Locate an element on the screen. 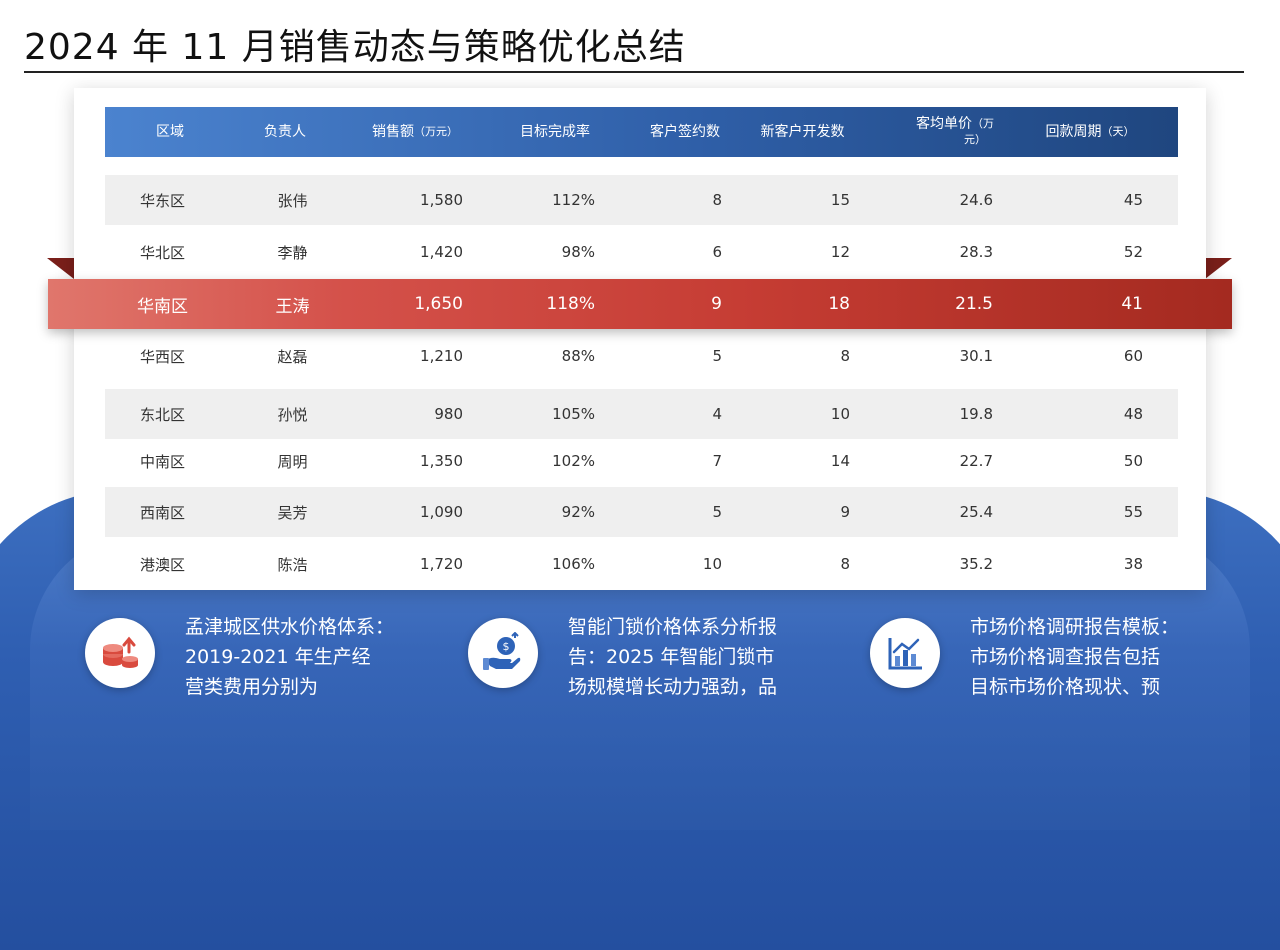 The image size is (1280, 950). cell-owner: 陈浩 is located at coordinates (292, 564).